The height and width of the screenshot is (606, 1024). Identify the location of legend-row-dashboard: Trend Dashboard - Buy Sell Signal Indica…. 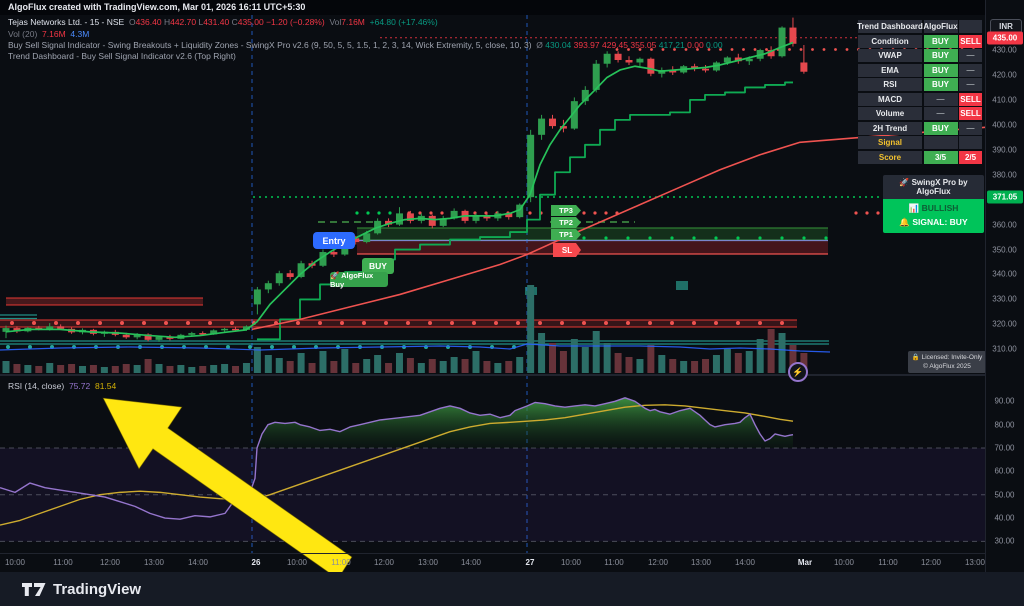
(122, 56).